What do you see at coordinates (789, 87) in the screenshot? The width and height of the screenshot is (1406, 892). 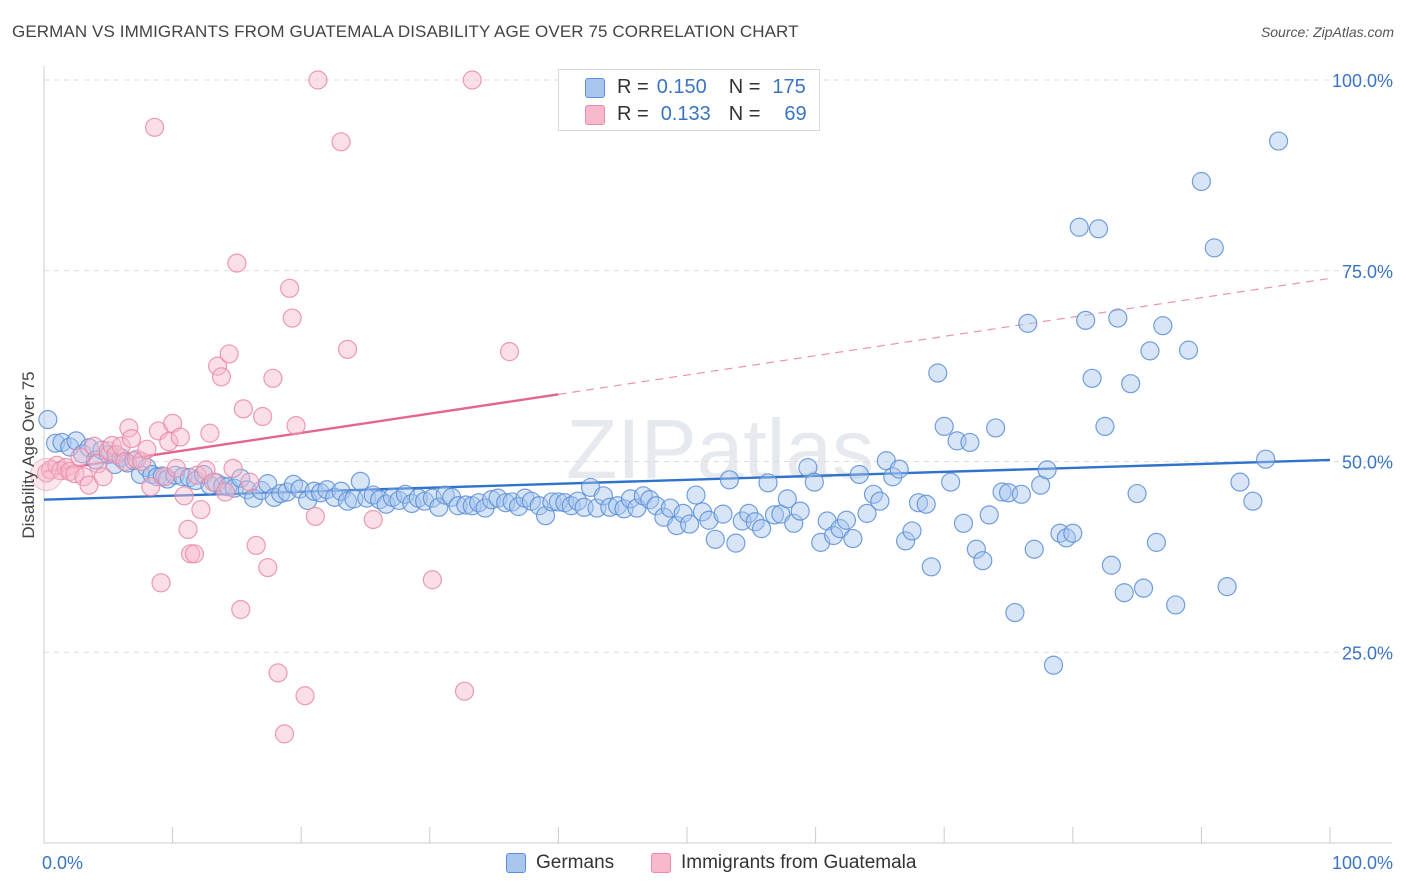 I see `legend-n-value: 175` at bounding box center [789, 87].